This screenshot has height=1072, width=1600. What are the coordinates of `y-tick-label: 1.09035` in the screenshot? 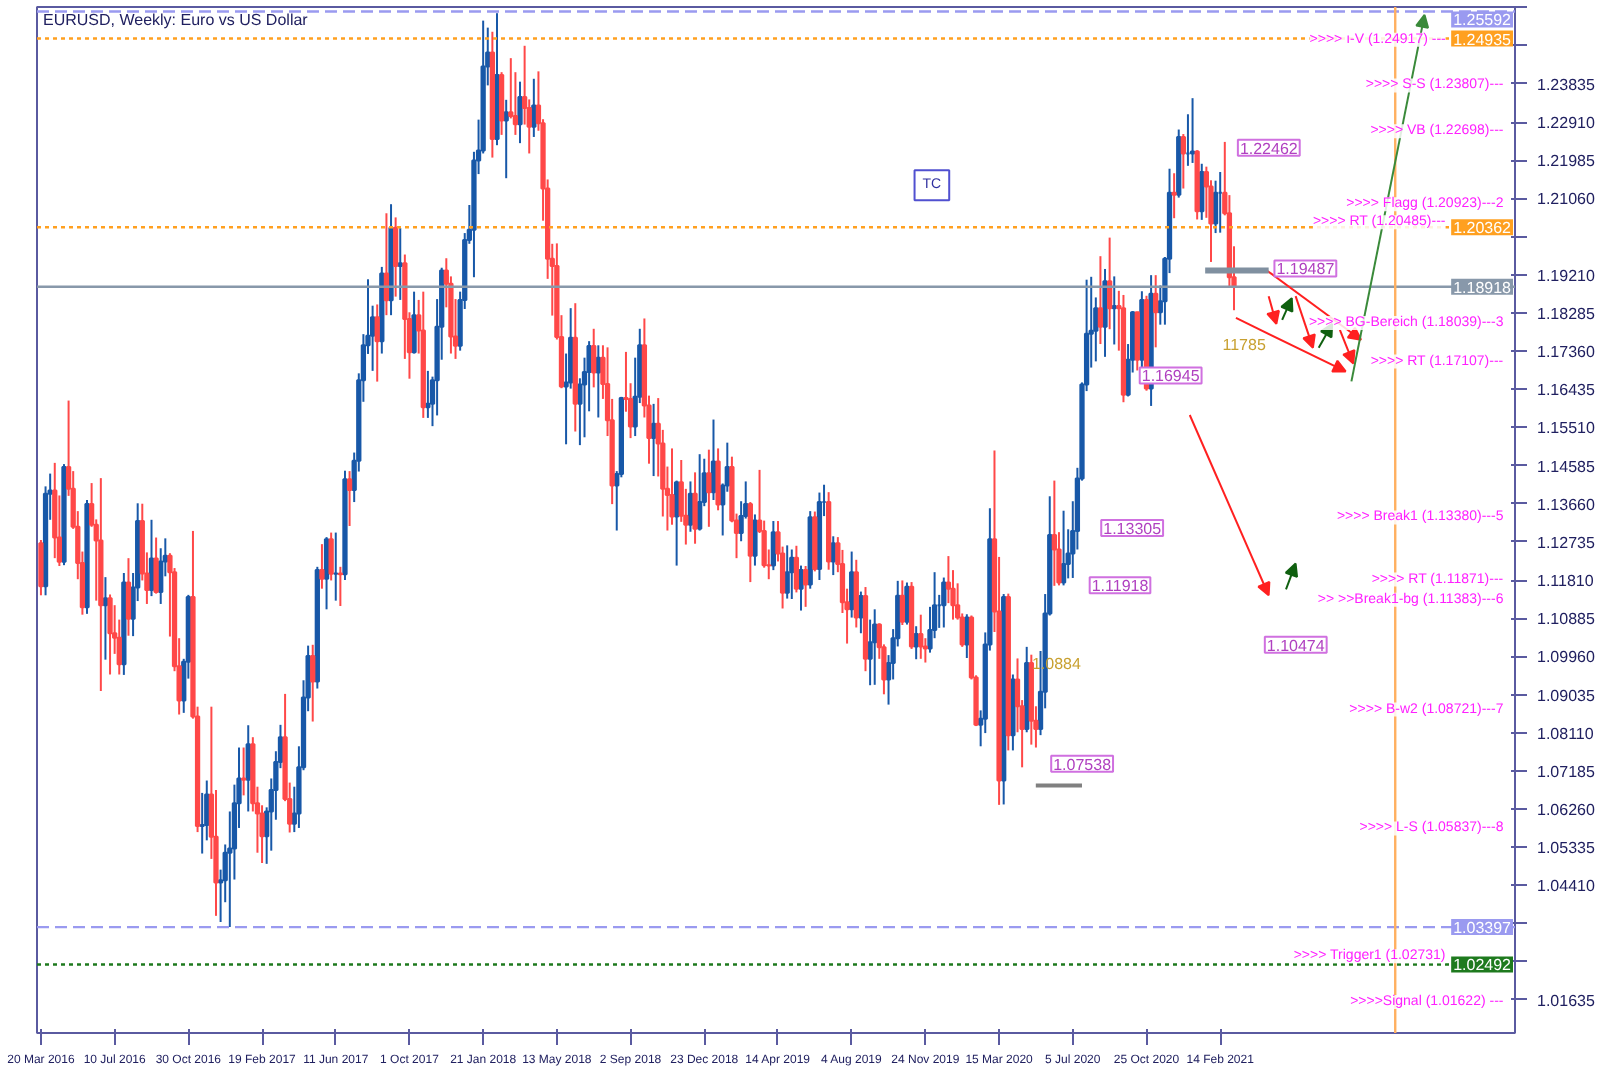 It's located at (1566, 695).